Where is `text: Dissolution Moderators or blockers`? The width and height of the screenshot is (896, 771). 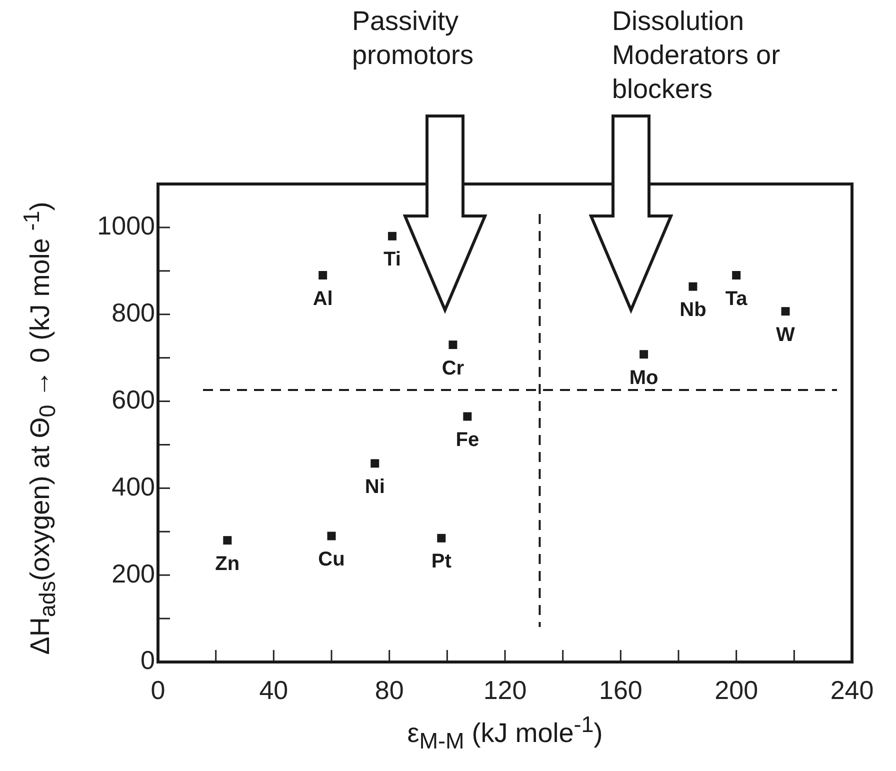 text: Dissolution Moderators or blockers is located at coordinates (697, 55).